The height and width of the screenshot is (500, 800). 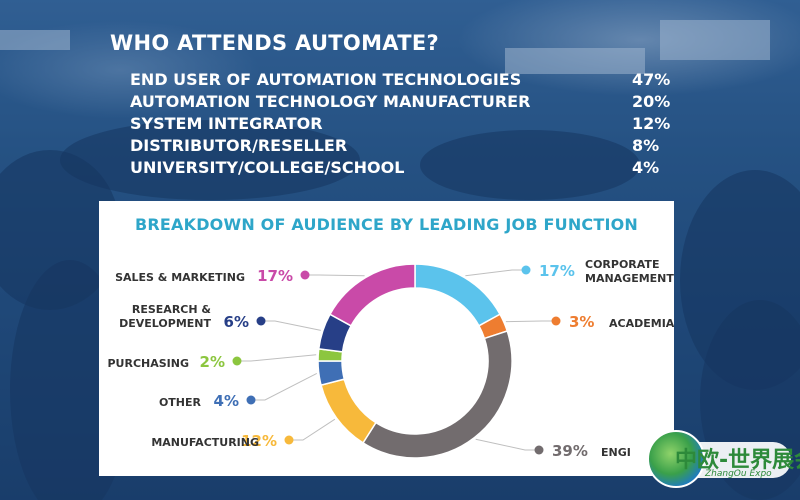 I want to click on slice-category-label: RESEARCH &, so click(x=172, y=309).